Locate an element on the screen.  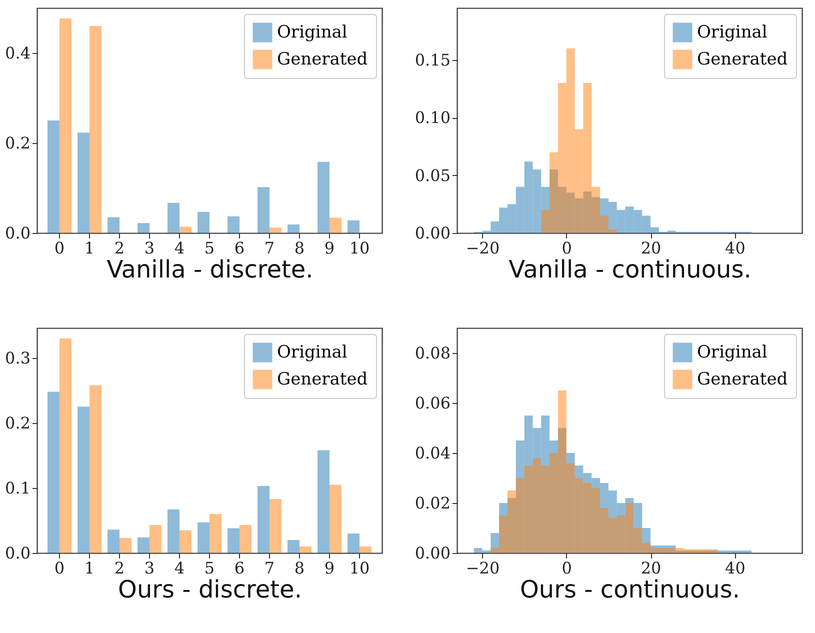
y-tick-label: 0.02 is located at coordinates (432, 503).